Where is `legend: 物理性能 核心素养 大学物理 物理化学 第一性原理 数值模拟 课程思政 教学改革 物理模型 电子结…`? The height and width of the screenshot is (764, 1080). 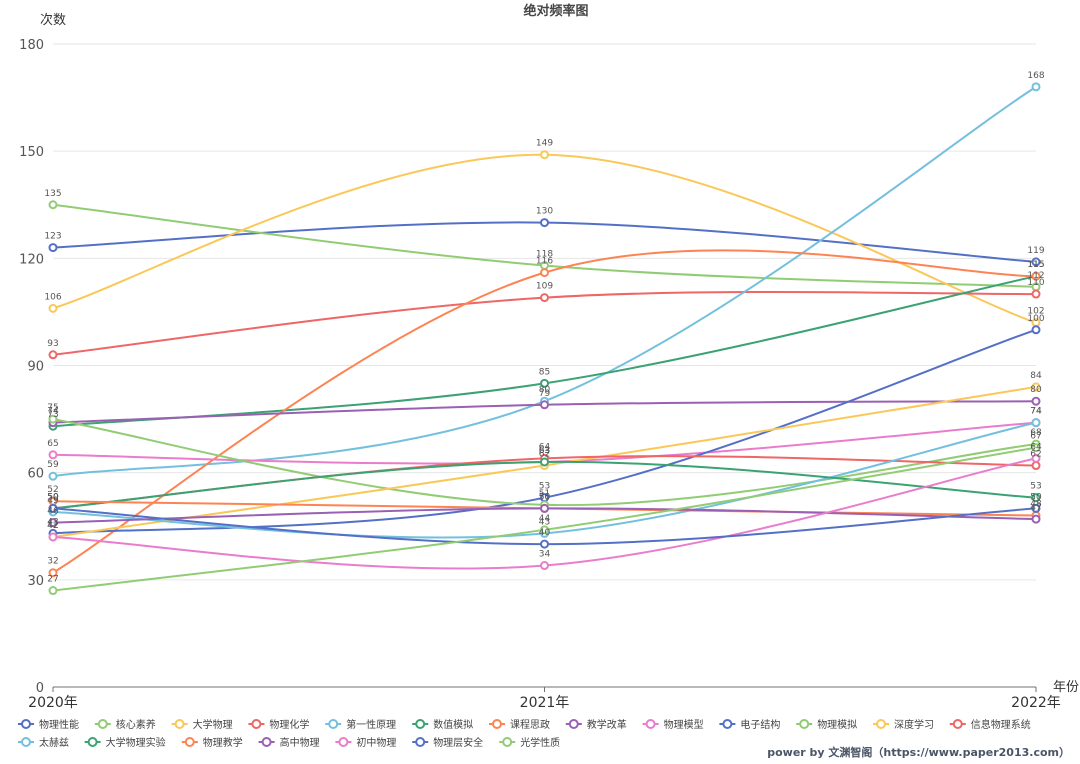
legend: 物理性能 核心素养 大学物理 物理化学 第一性原理 数值模拟 课程思政 教学改革 物理模型 电子结… is located at coordinates (524, 733).